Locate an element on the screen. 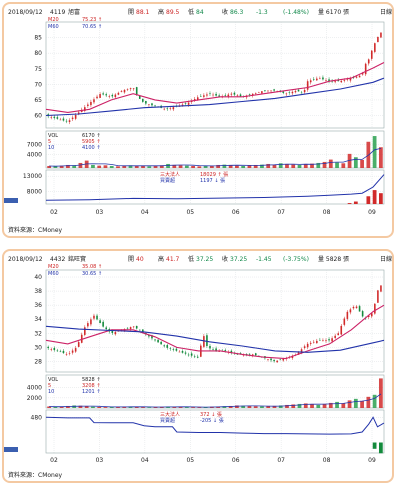 The image size is (400, 487). volume-panel-border is located at coordinates (215, 391).